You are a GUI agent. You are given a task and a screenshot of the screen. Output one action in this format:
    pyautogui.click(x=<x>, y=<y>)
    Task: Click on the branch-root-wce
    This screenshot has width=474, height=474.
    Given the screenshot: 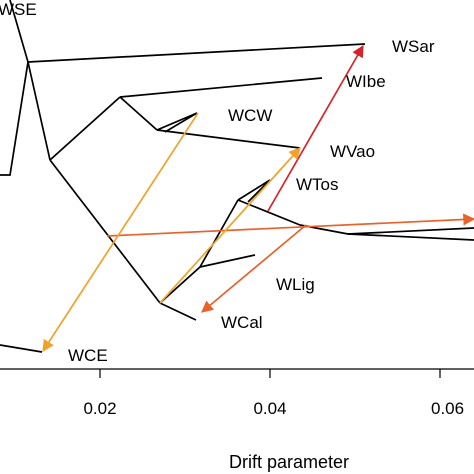 What is the action you would take?
    pyautogui.click(x=21, y=348)
    